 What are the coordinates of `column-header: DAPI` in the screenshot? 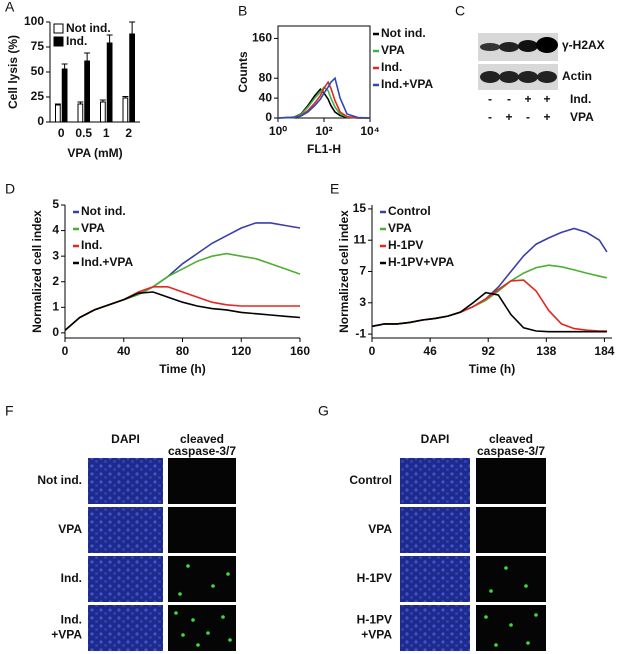 It's located at (435, 439).